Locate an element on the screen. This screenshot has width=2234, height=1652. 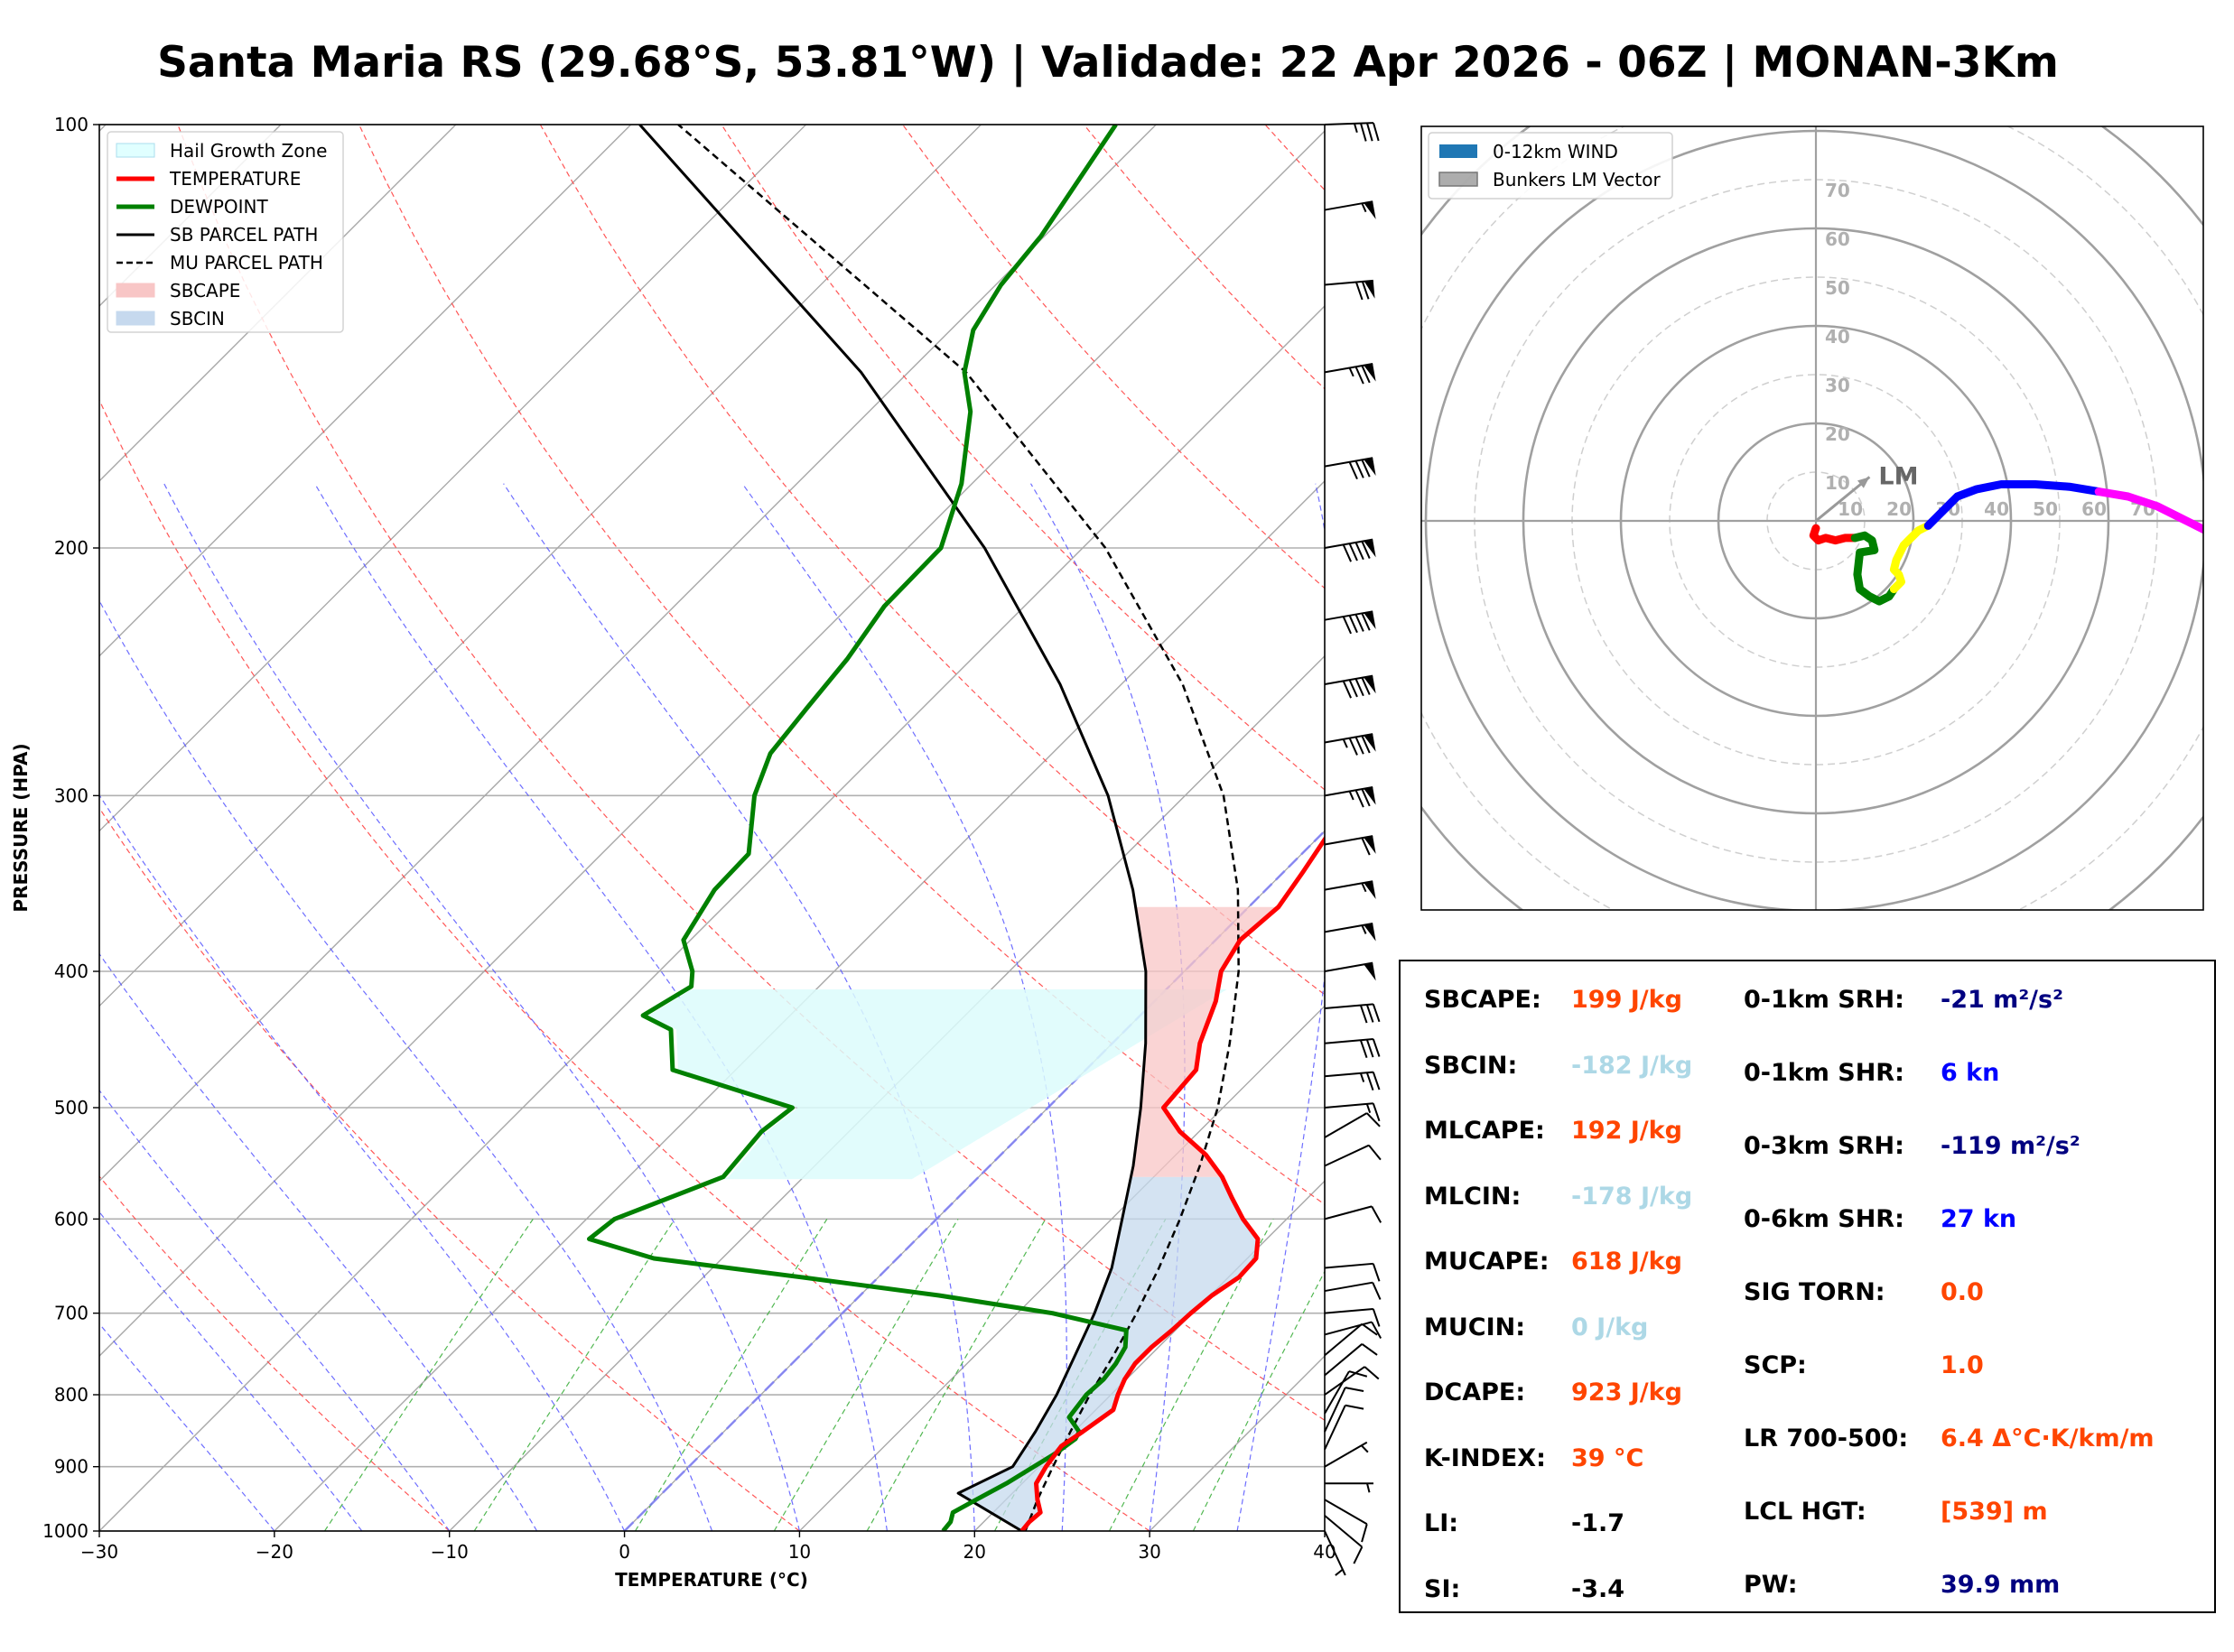
wind-barbs is located at coordinates (1353, 849).